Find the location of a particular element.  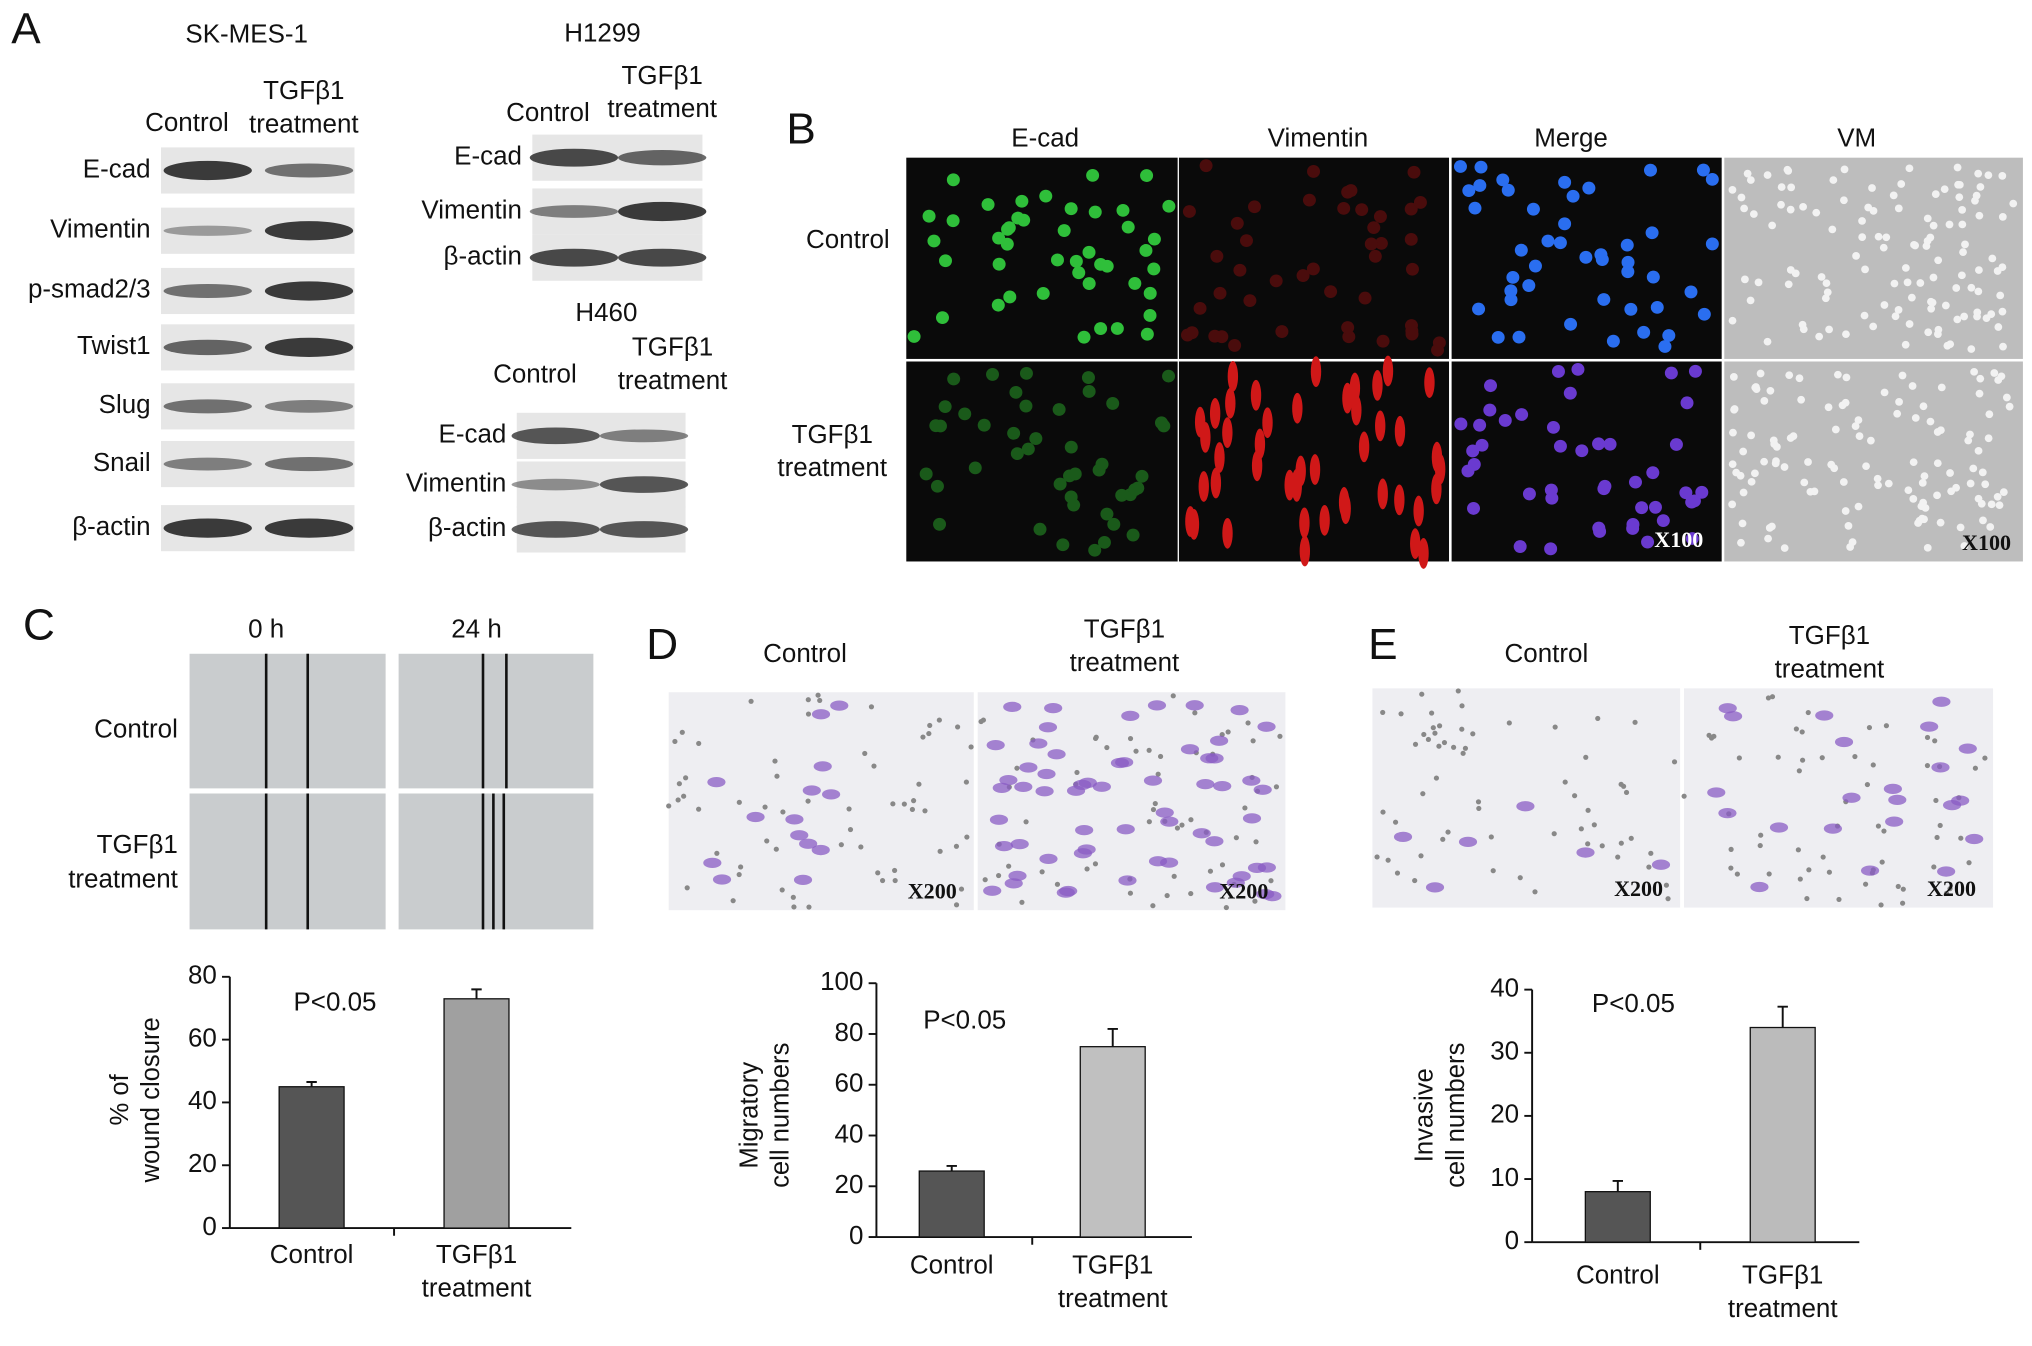

x-tick-label: Control is located at coordinates (1618, 1276).